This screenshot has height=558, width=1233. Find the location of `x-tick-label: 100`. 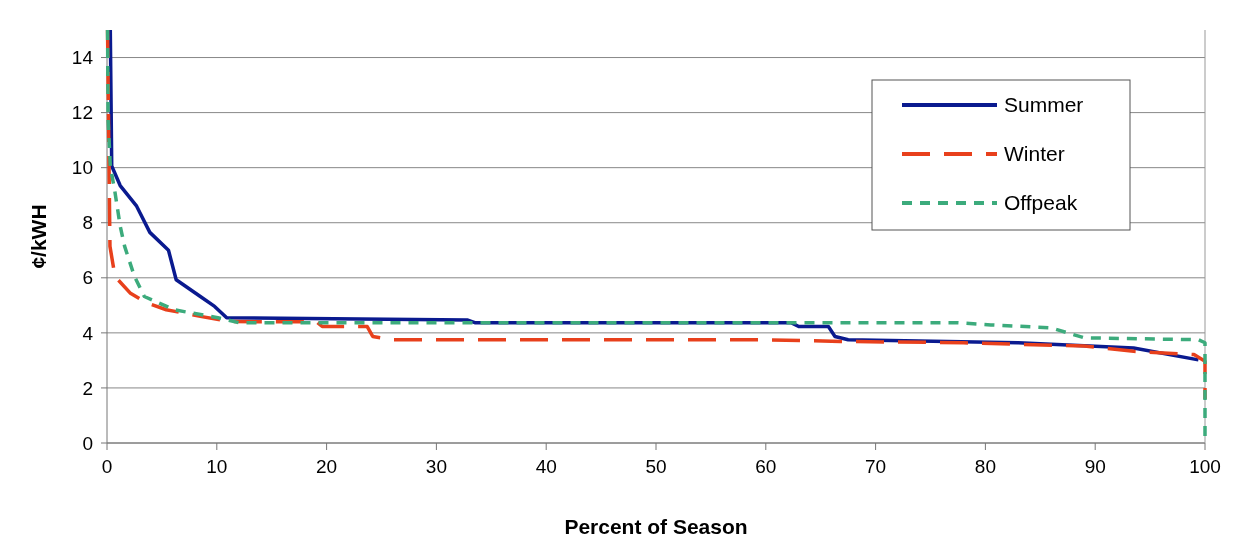

x-tick-label: 100 is located at coordinates (1205, 466).